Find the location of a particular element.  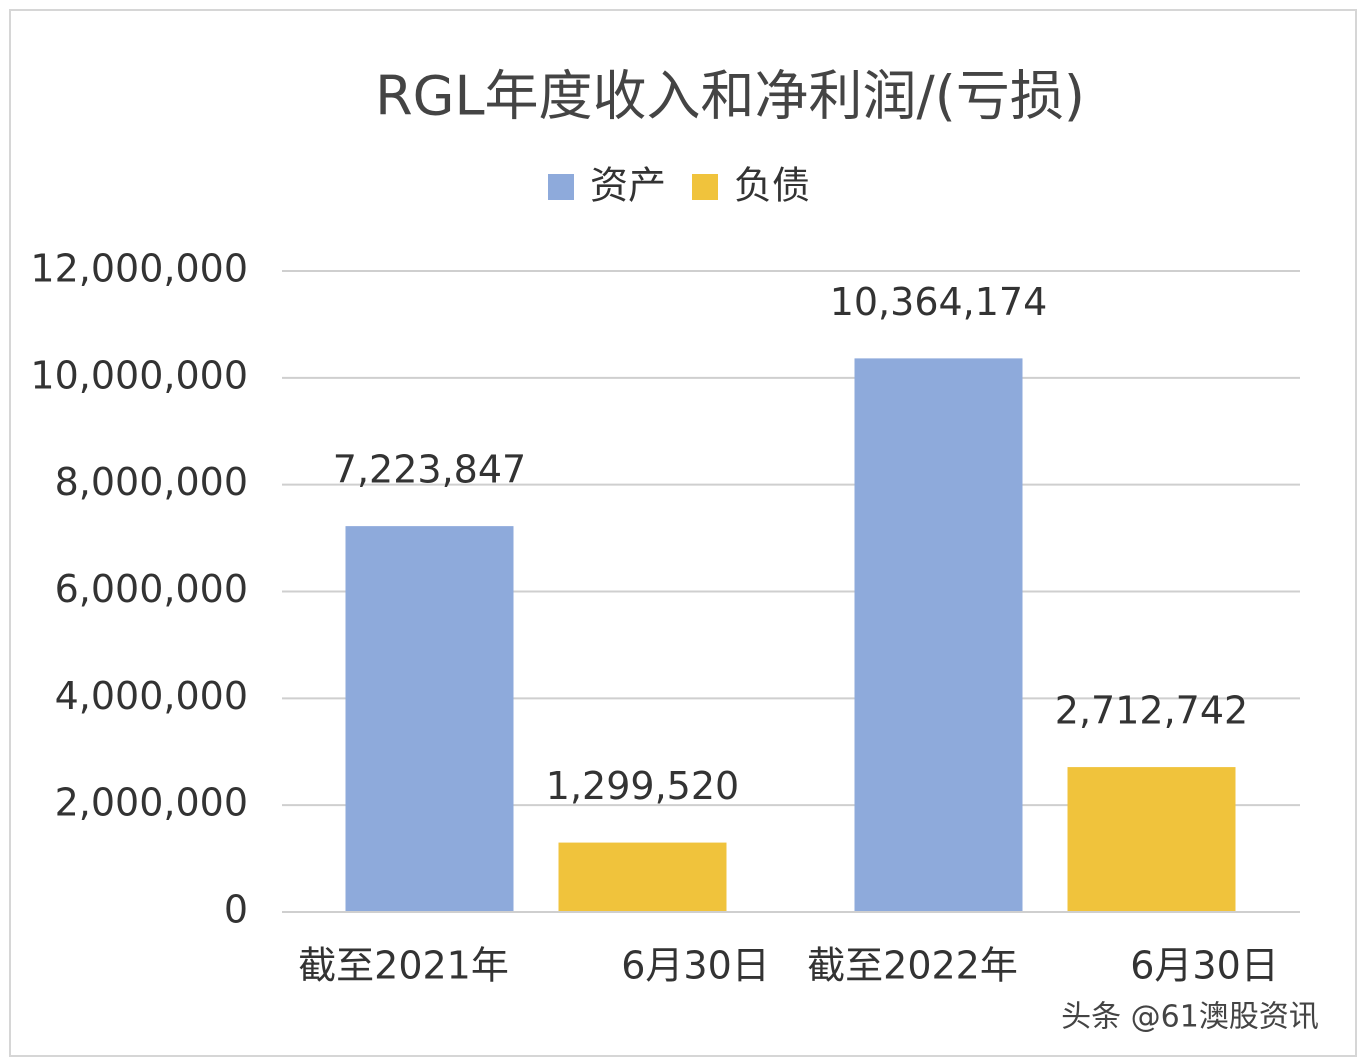

y-tick-label: 0 is located at coordinates (236, 910).